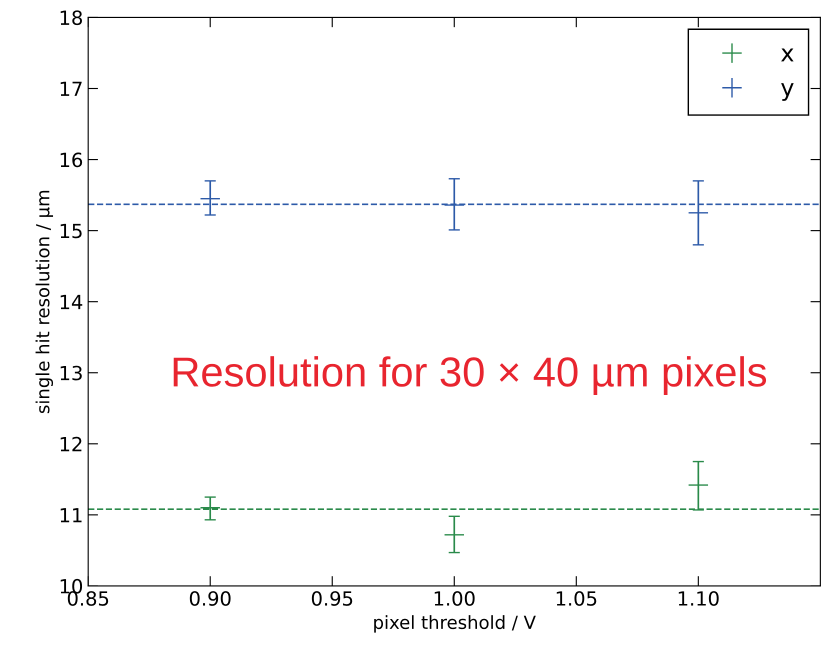 The height and width of the screenshot is (646, 832). I want to click on x-tick-label: 1.10, so click(698, 598).